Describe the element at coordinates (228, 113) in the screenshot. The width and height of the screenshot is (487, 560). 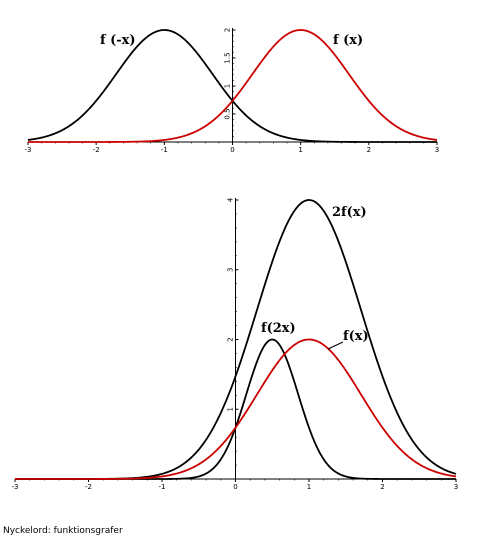
I see `y-tick-label: 0.5` at that location.